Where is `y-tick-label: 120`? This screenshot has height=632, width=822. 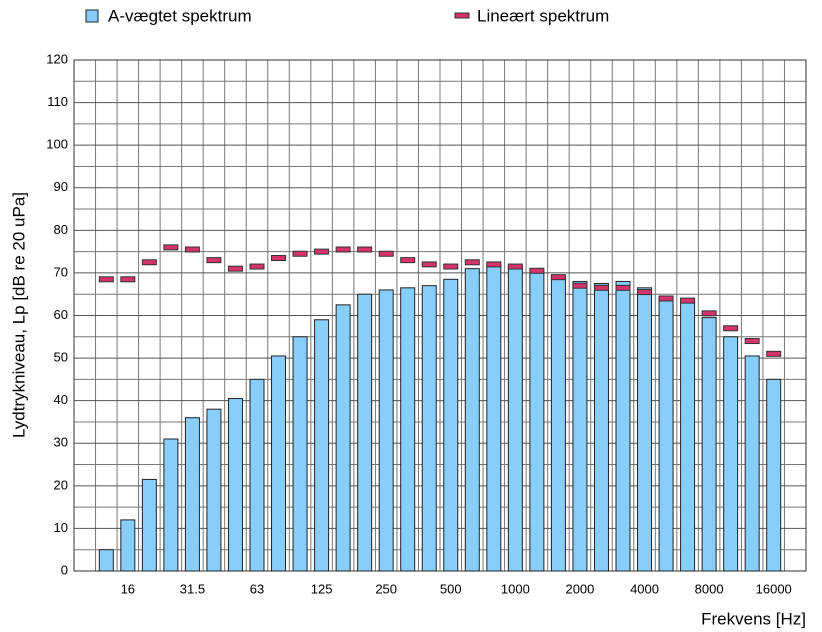 y-tick-label: 120 is located at coordinates (57, 58).